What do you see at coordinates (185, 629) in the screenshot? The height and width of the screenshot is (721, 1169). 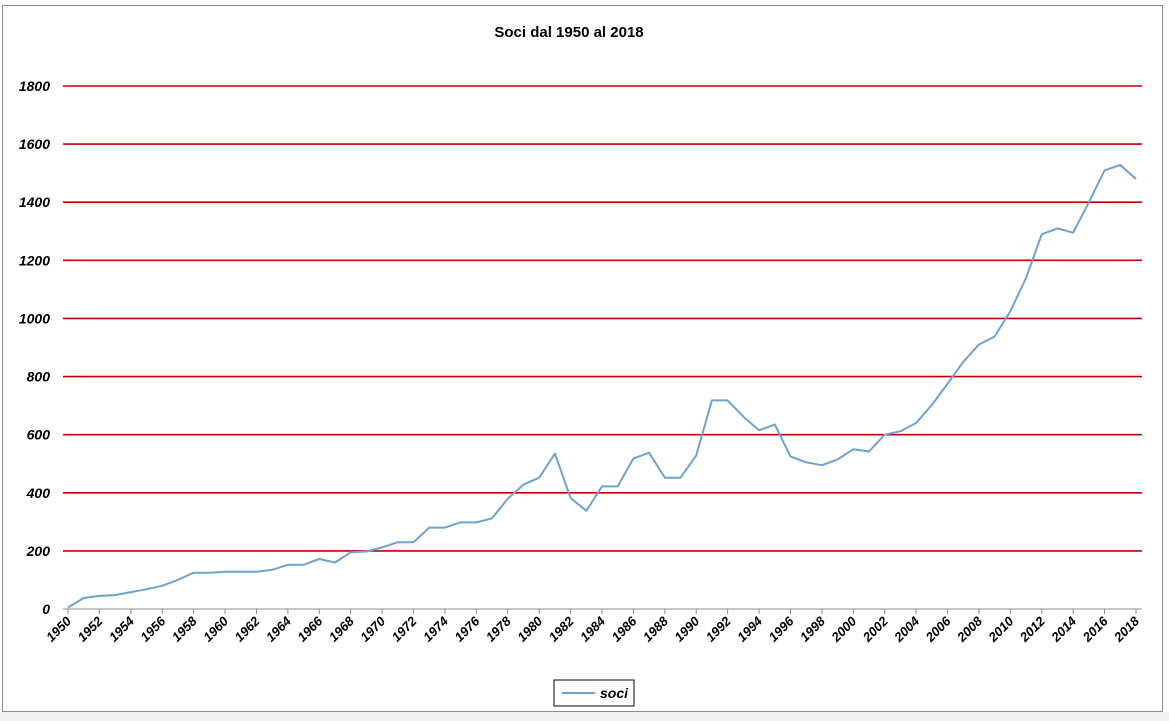 I see `x-tick-label: 1958` at bounding box center [185, 629].